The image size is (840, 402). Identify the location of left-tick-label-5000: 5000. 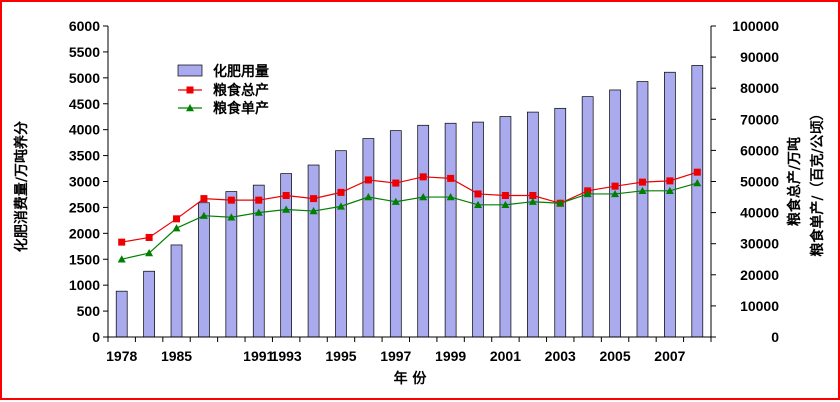
(84, 78).